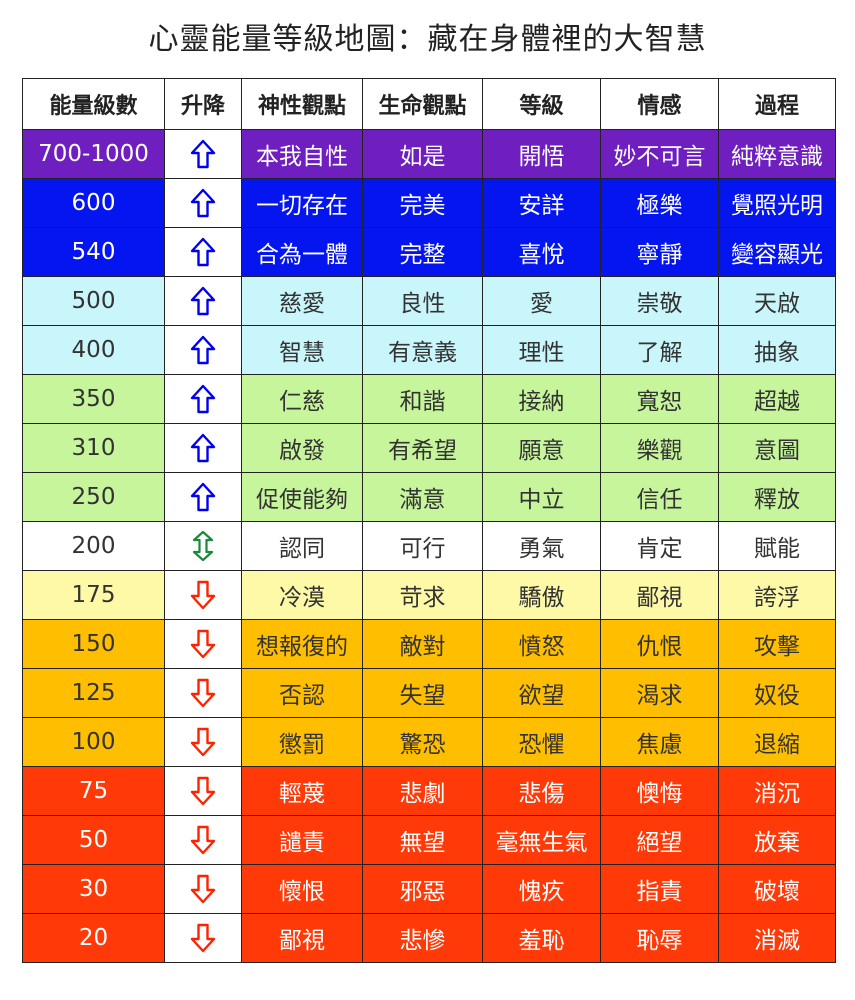 This screenshot has height=1000, width=855. Describe the element at coordinates (777, 693) in the screenshot. I see `process-cell: 奴役` at that location.